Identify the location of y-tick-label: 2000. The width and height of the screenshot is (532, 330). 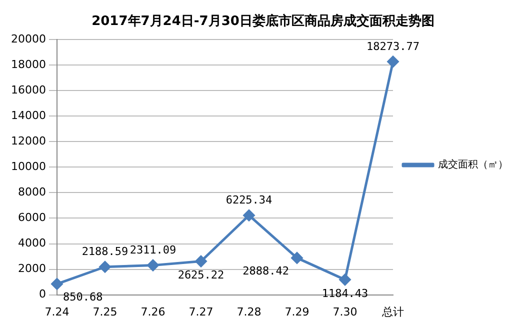
(32, 269).